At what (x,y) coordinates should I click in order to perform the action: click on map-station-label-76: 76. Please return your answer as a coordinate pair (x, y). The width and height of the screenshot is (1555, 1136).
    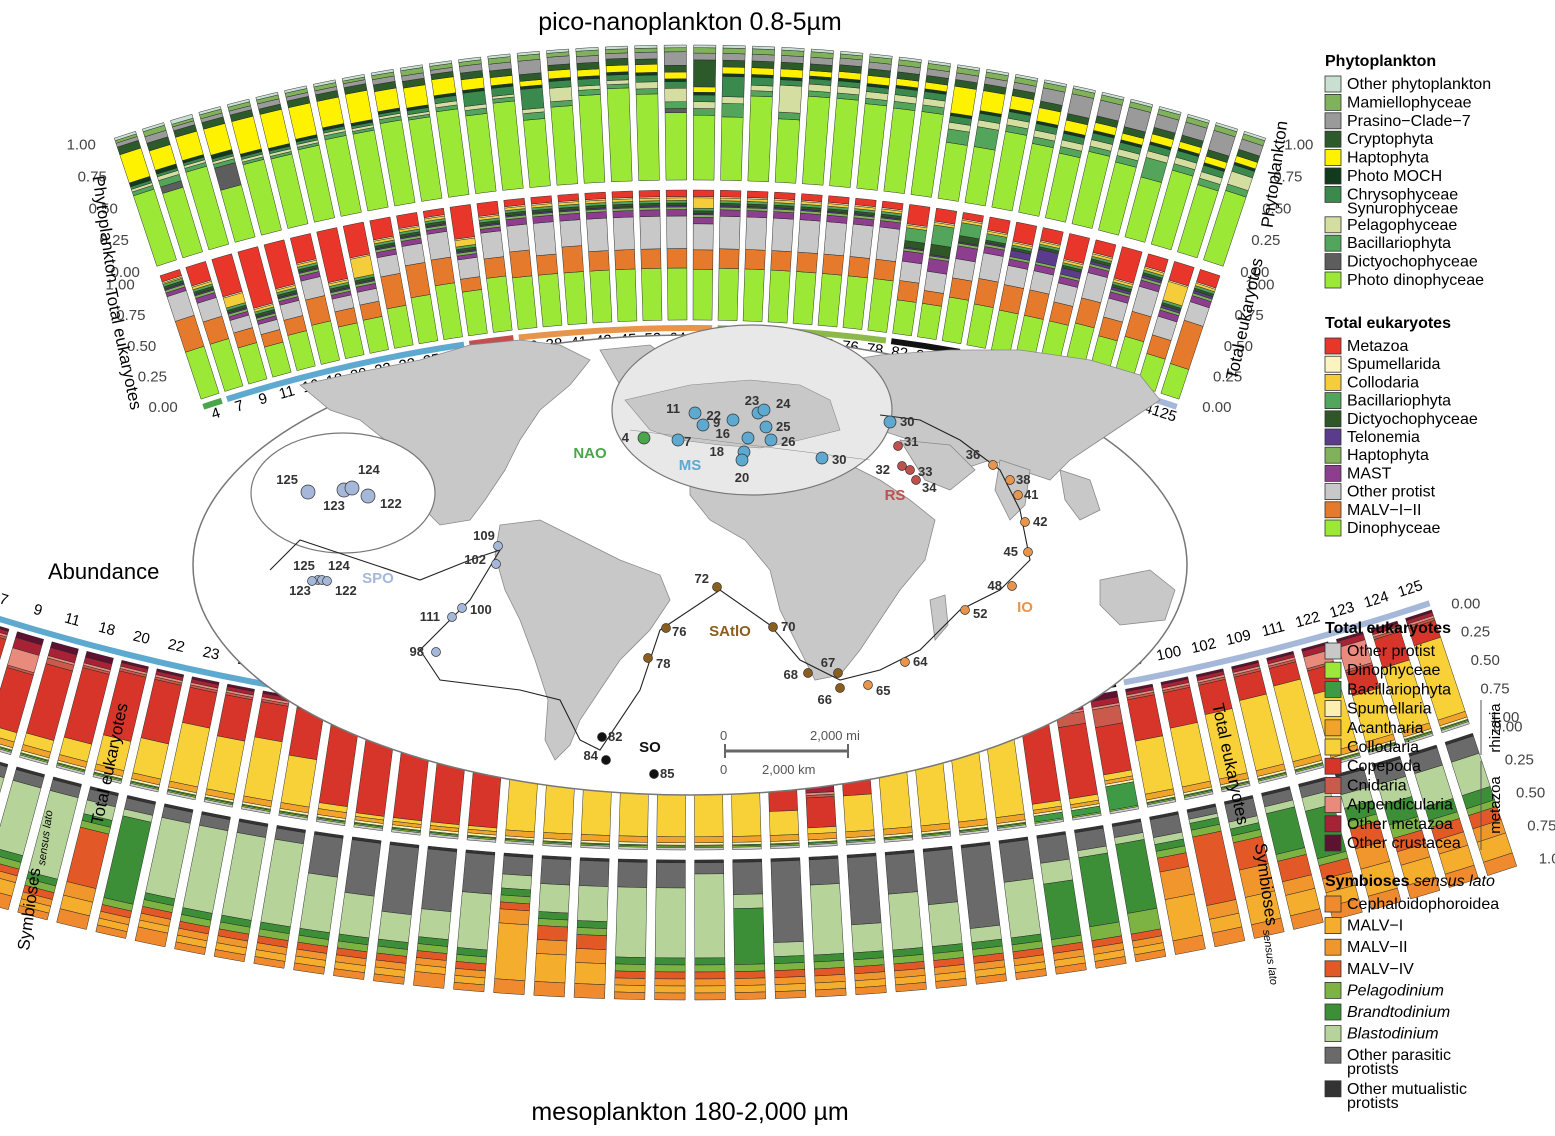
    Looking at the image, I should click on (679, 631).